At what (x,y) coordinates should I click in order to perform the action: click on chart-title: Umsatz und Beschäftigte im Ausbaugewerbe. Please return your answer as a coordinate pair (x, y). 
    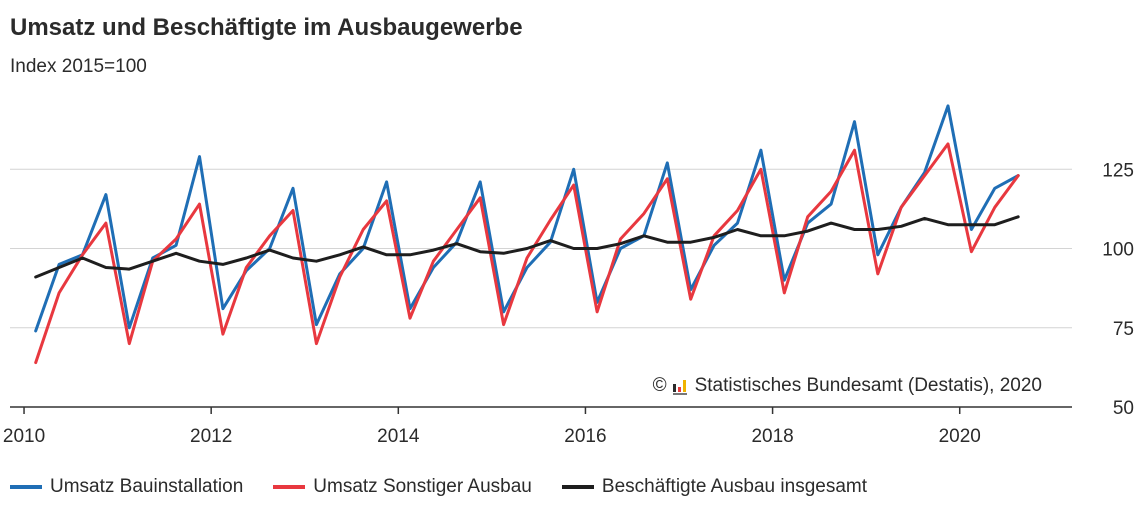
    Looking at the image, I should click on (266, 27).